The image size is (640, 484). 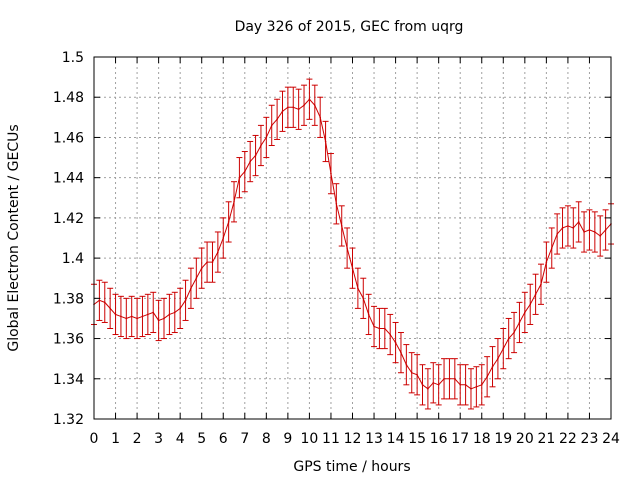 I want to click on x-tick-label: 9, so click(x=287, y=439).